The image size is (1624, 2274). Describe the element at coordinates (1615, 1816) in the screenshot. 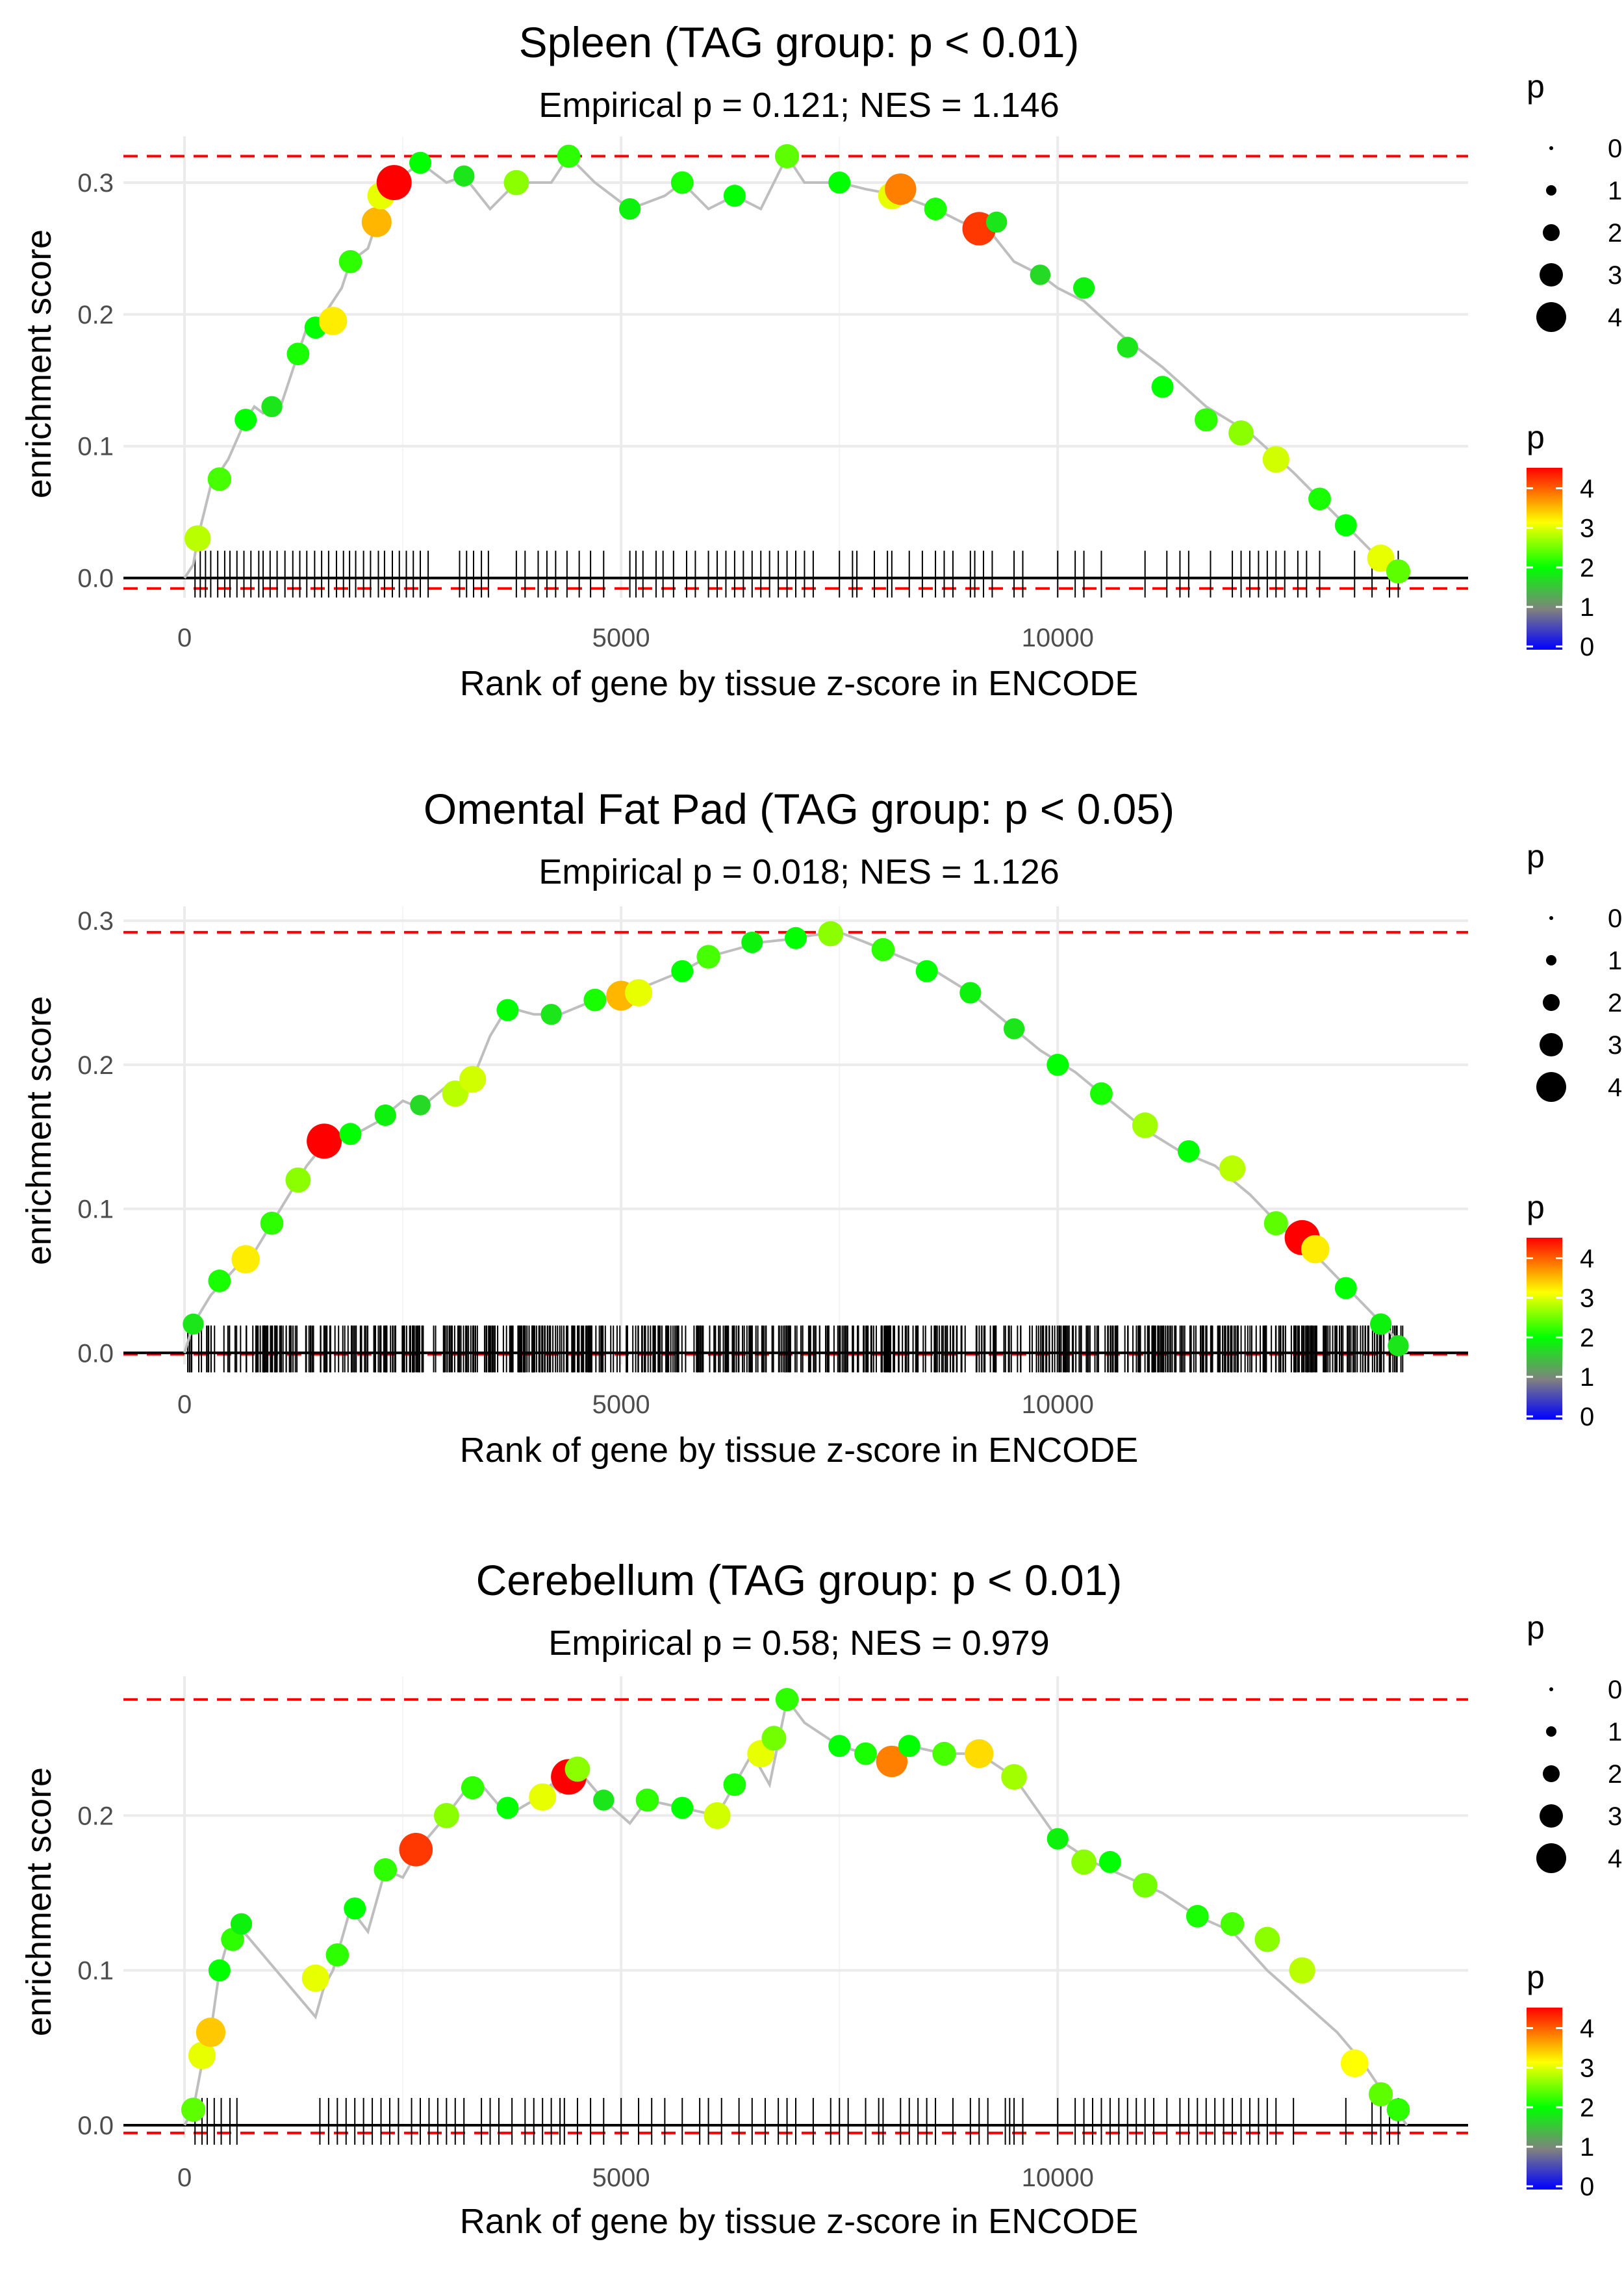

I see `size-legend-label: 3` at that location.